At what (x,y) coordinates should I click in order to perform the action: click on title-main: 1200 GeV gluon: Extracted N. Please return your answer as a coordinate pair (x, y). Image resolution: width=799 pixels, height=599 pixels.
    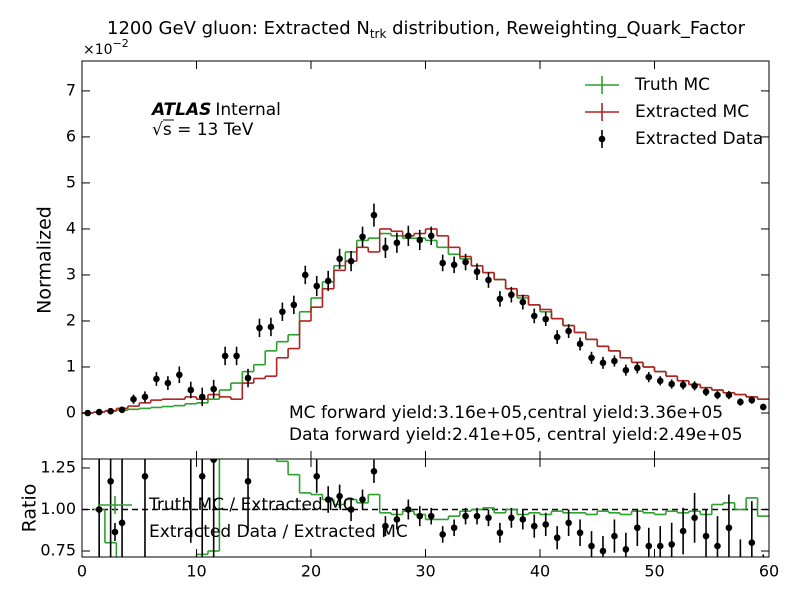
    Looking at the image, I should click on (238, 28).